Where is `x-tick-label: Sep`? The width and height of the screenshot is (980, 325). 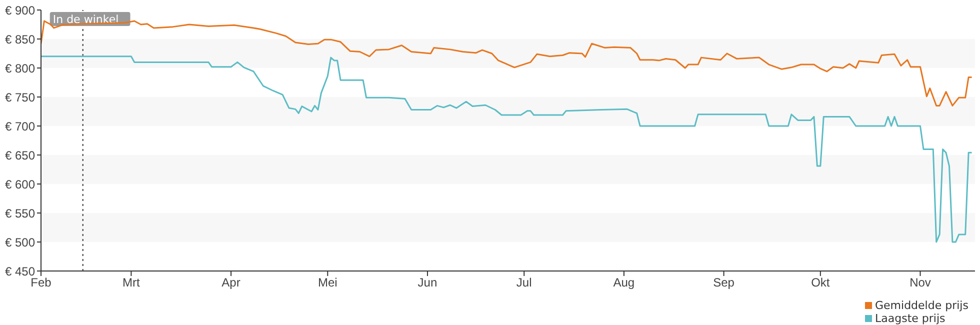 x-tick-label: Sep is located at coordinates (724, 283).